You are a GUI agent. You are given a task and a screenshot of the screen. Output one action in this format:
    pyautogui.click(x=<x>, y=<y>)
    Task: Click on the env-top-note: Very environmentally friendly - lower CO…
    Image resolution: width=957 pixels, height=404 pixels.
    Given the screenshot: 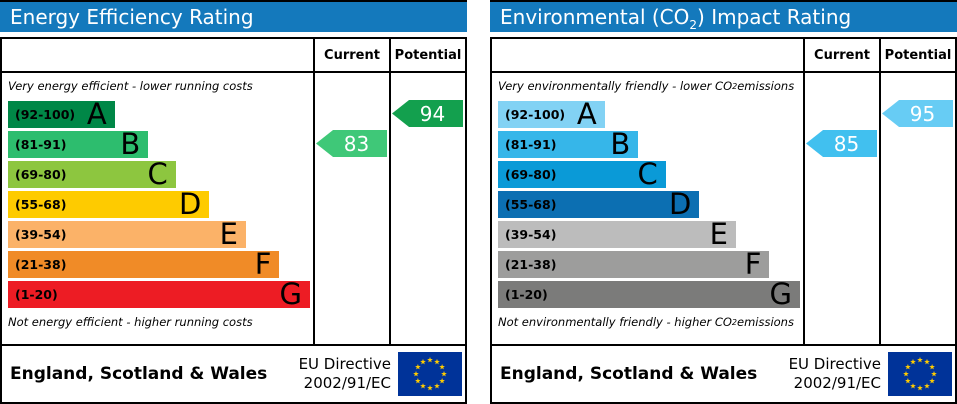 What is the action you would take?
    pyautogui.click(x=647, y=86)
    